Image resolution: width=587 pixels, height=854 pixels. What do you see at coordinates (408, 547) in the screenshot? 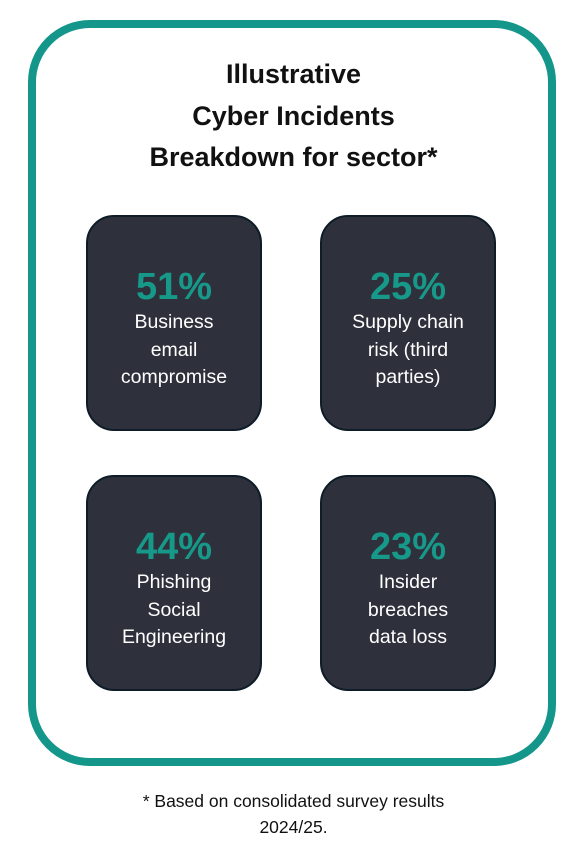
I see `percent: 23%` at bounding box center [408, 547].